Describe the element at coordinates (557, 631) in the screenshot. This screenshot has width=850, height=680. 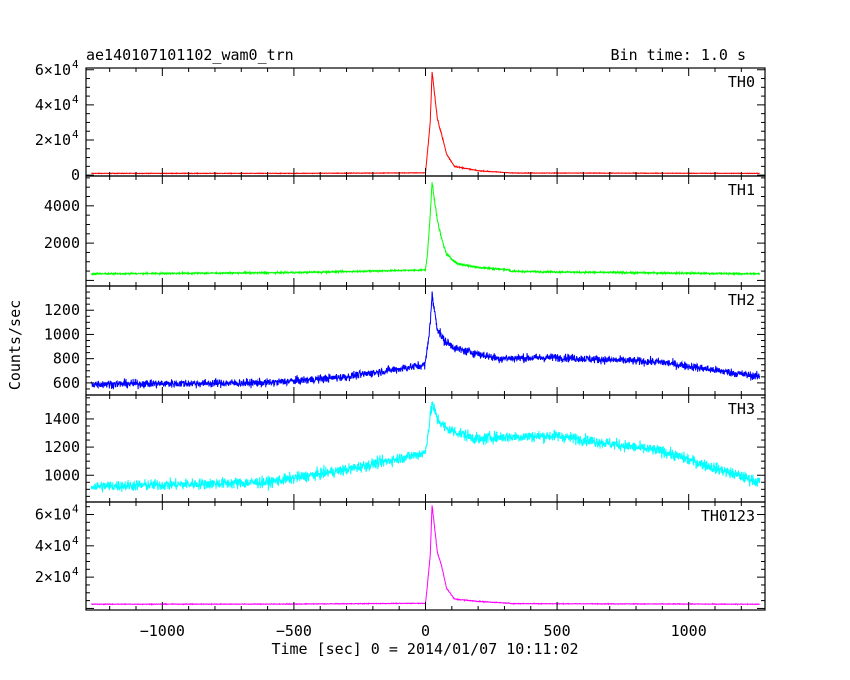
I see `x-tick-label: 500` at that location.